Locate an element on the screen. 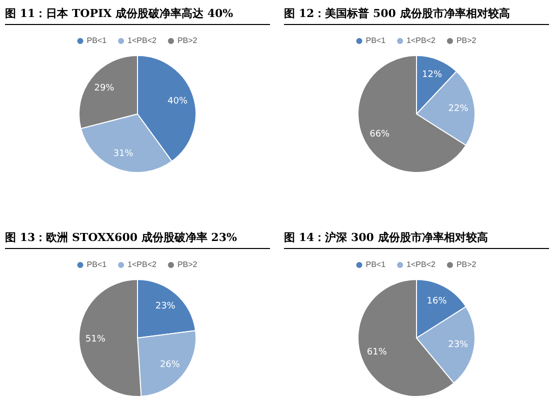 The width and height of the screenshot is (554, 420). data-label: 40% is located at coordinates (178, 101).